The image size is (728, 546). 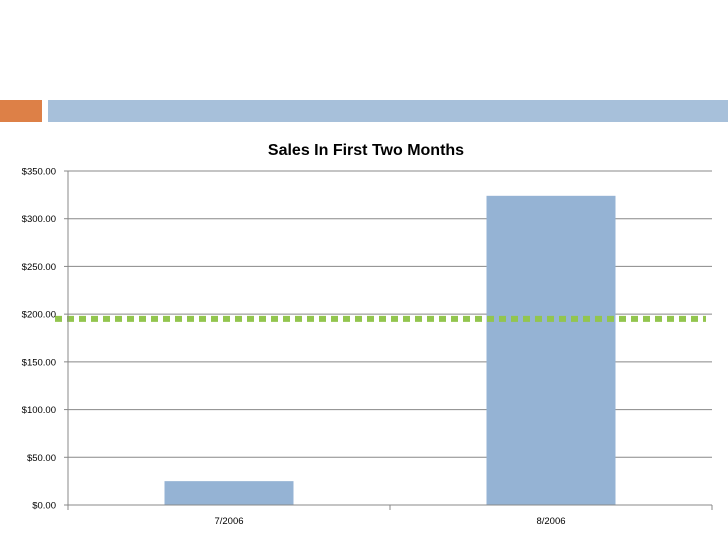 What do you see at coordinates (39, 410) in the screenshot?
I see `y-tick-label: $100.00` at bounding box center [39, 410].